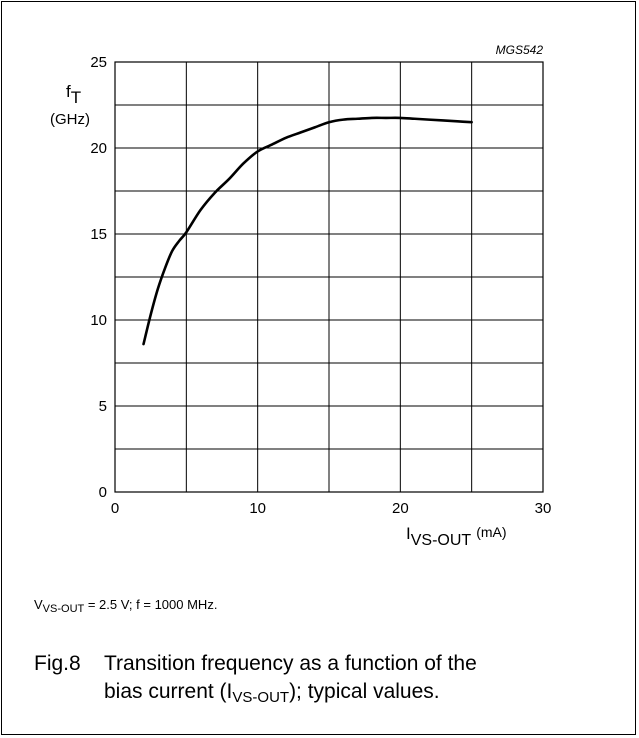  What do you see at coordinates (98, 62) in the screenshot?
I see `y-tick-label: 25` at bounding box center [98, 62].